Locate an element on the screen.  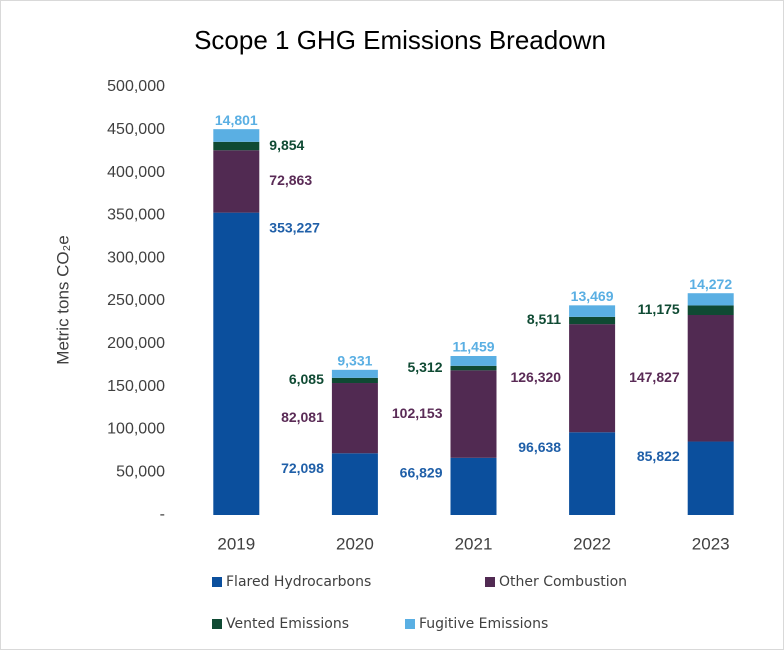
legend-label: Other Combustion is located at coordinates (563, 582).